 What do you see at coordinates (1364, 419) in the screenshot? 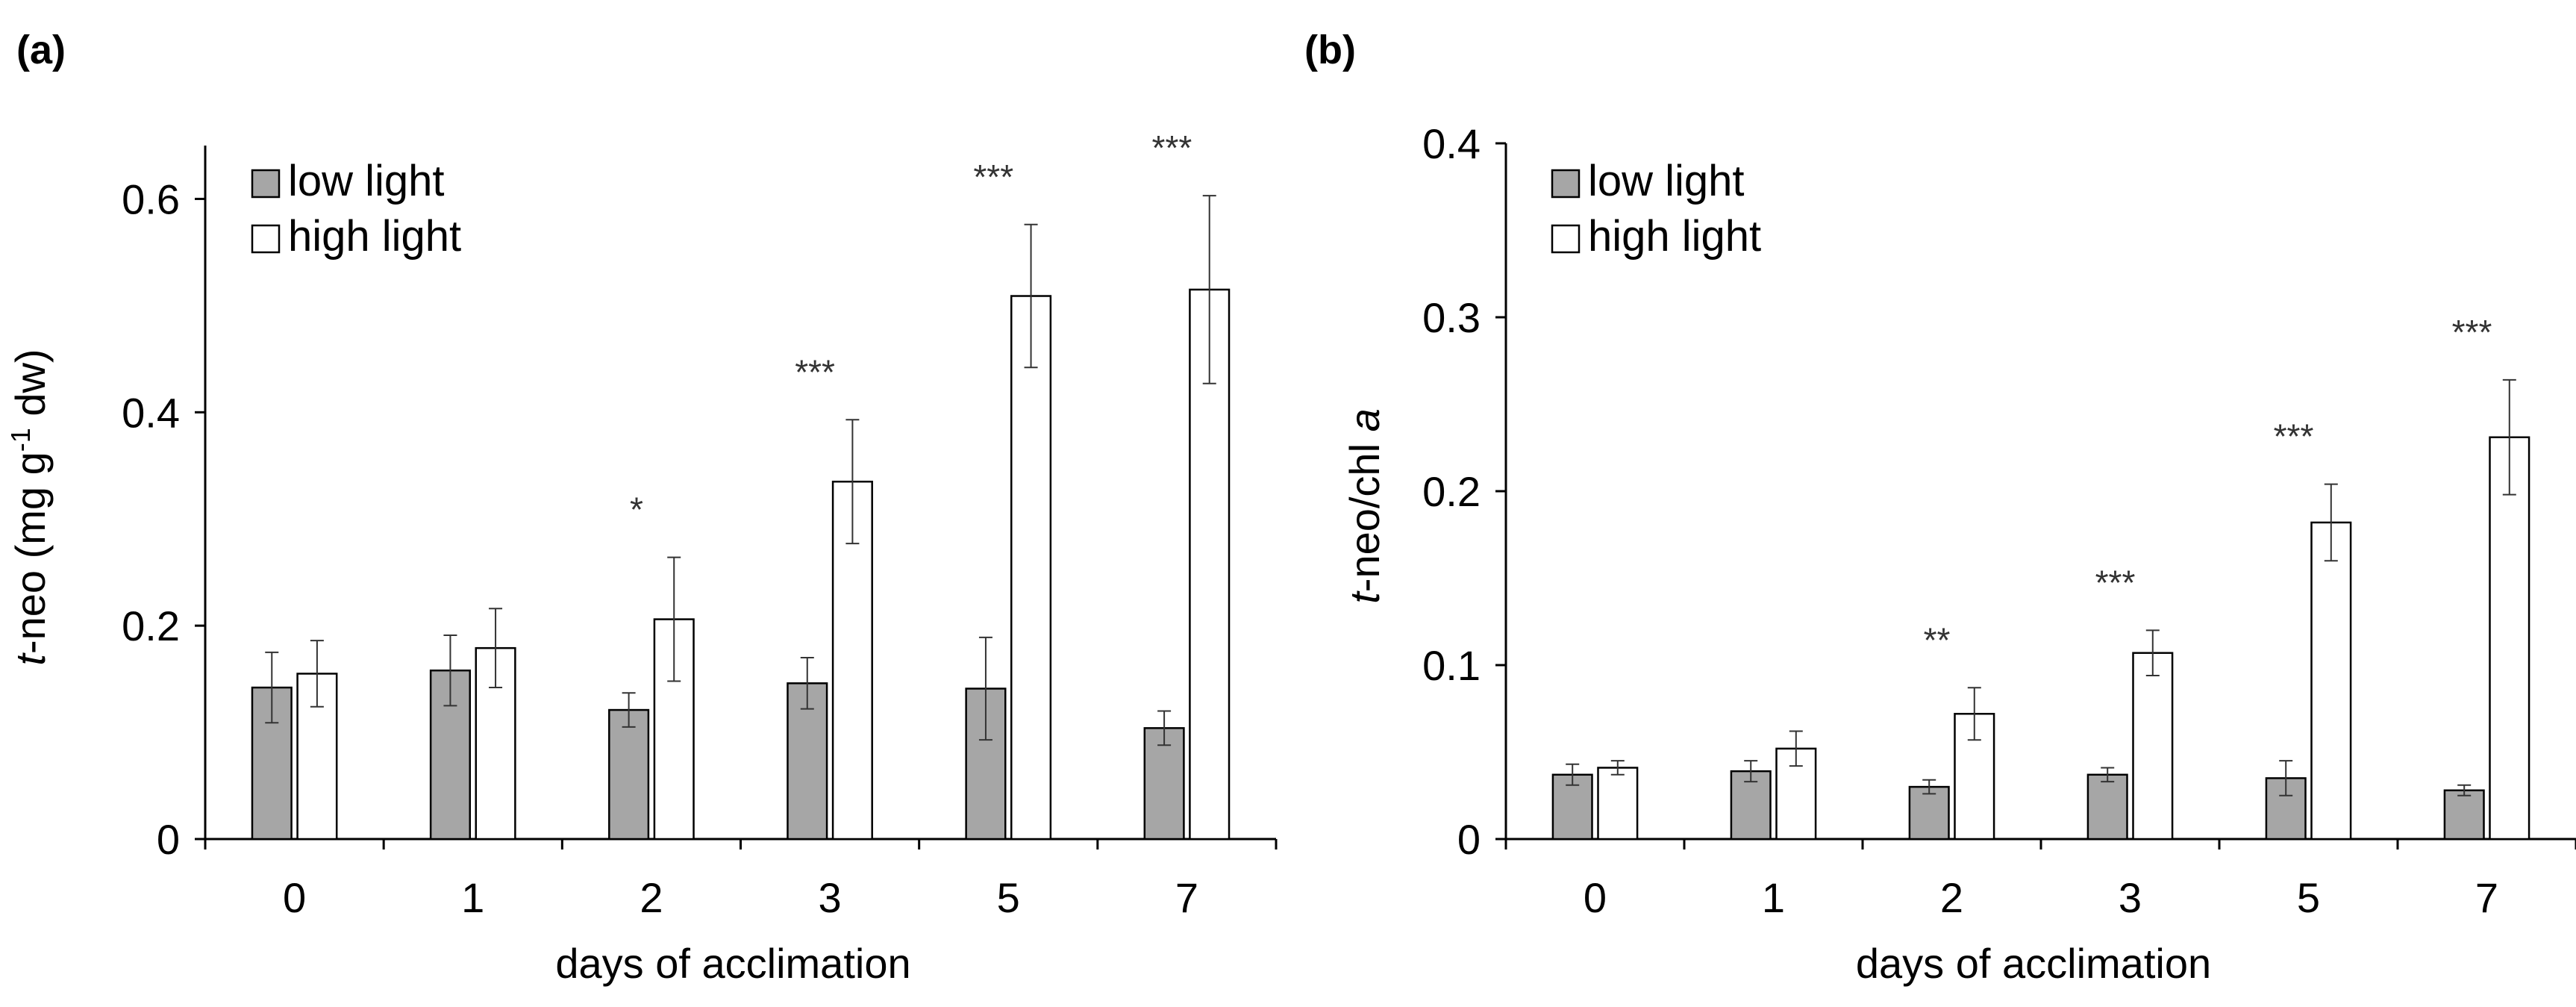
I see `y-label-italic: a` at bounding box center [1364, 419].